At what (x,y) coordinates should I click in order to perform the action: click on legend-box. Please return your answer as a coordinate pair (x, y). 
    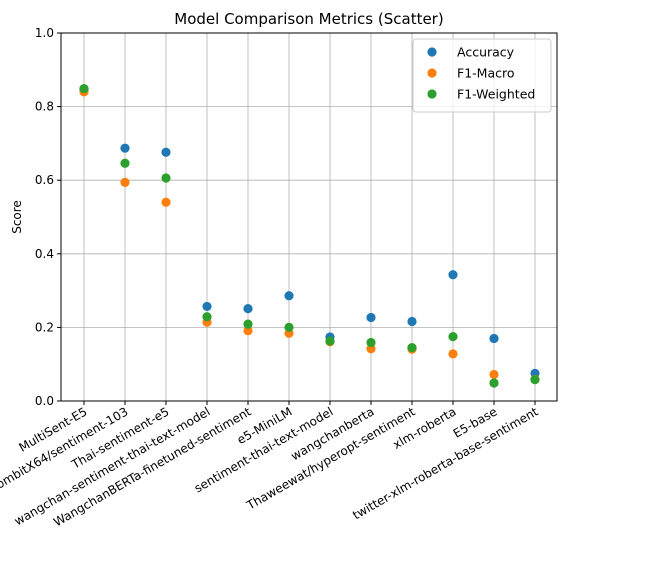
    Looking at the image, I should click on (482, 75).